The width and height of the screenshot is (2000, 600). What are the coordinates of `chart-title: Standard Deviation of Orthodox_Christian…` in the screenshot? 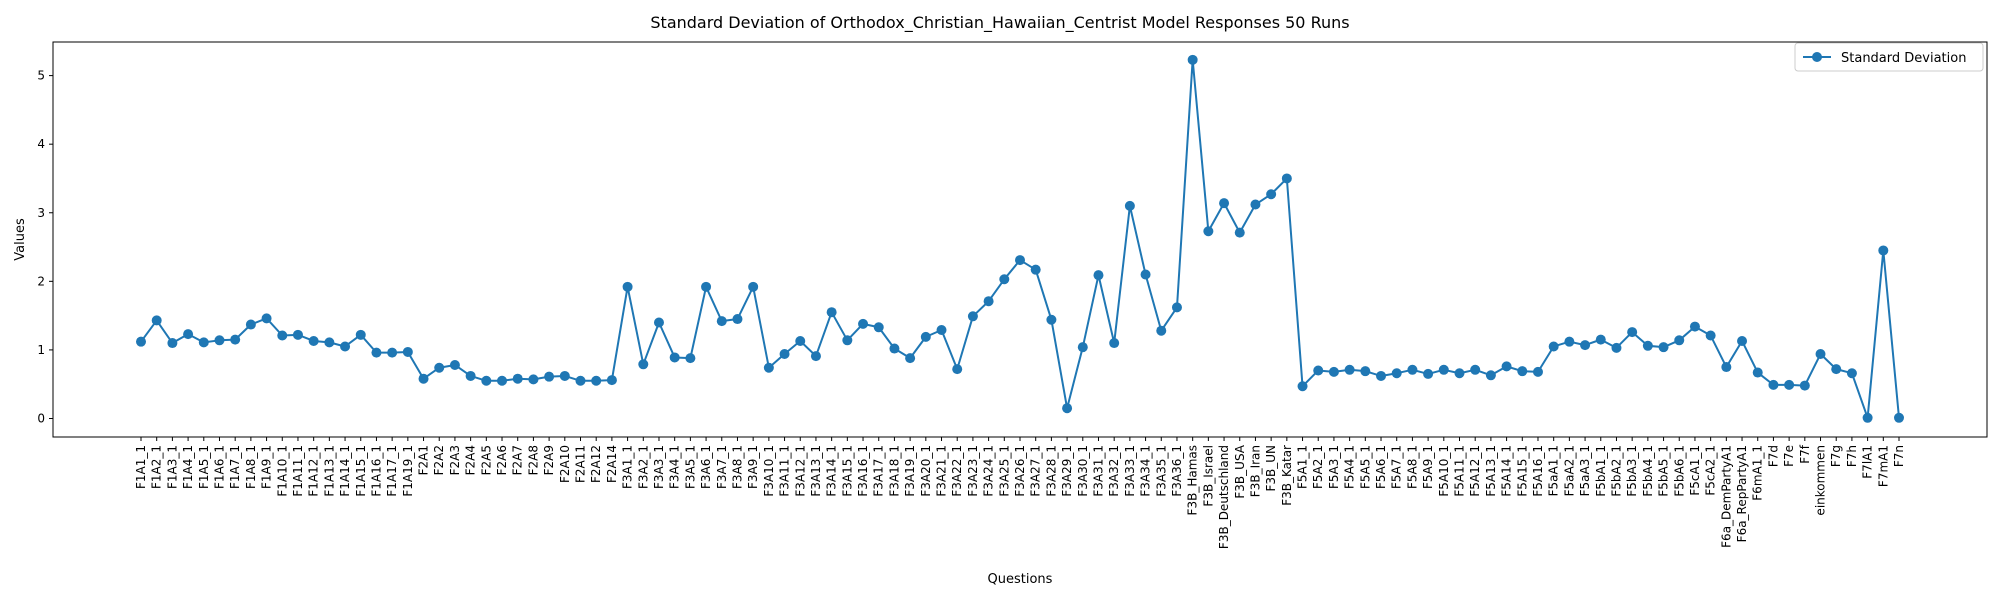 It's located at (999, 23).